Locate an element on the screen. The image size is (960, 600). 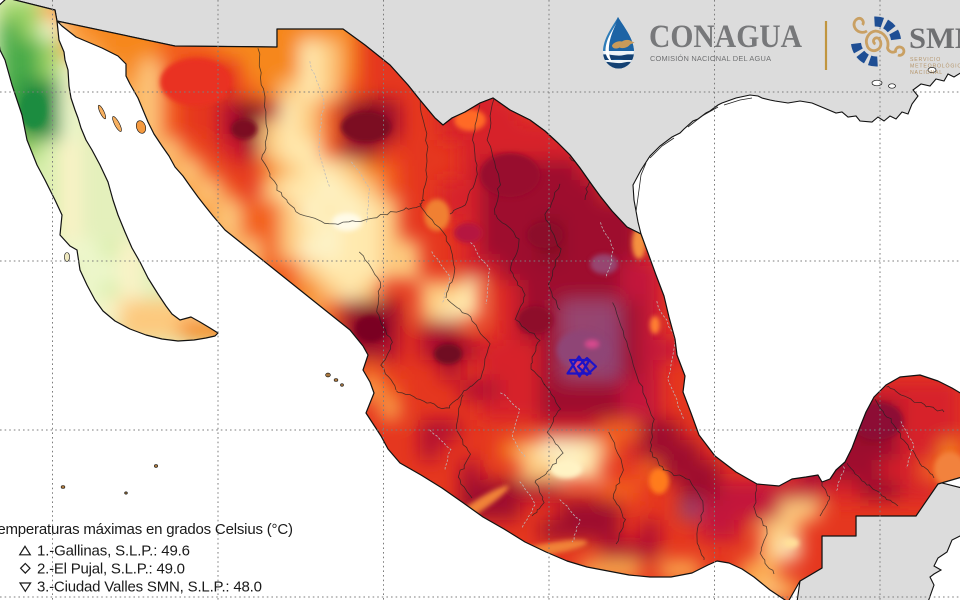
svg-text: NACIONAL is located at coordinates (926, 73).